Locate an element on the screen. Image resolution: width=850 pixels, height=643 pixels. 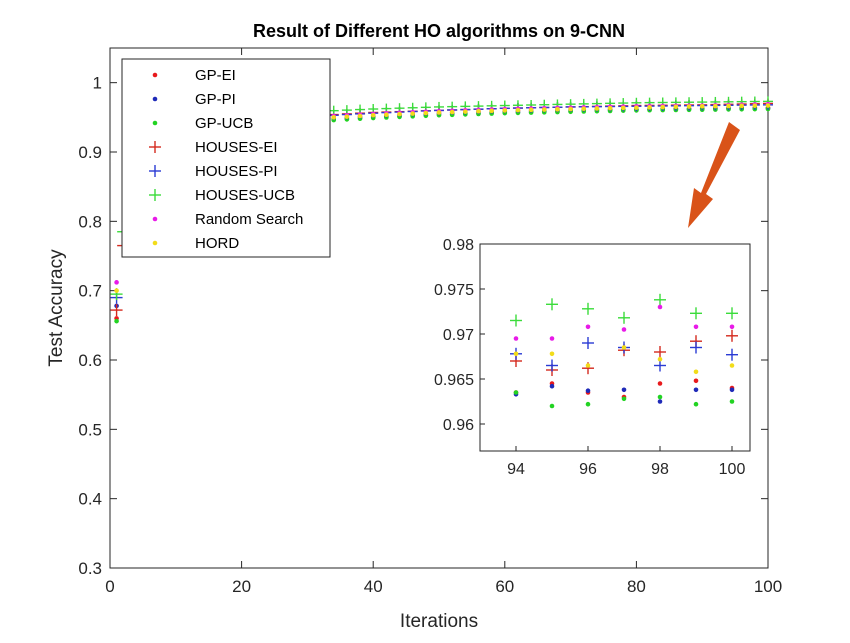
x-tick-label: 40 is located at coordinates (373, 586).